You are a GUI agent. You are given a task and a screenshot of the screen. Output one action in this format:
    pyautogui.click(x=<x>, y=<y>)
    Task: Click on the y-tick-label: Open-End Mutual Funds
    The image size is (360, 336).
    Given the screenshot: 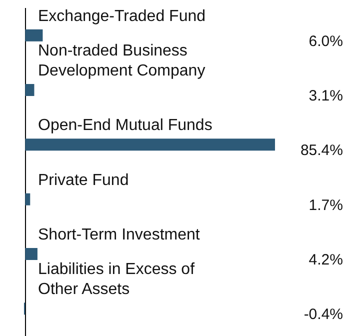 What is the action you would take?
    pyautogui.click(x=125, y=125)
    